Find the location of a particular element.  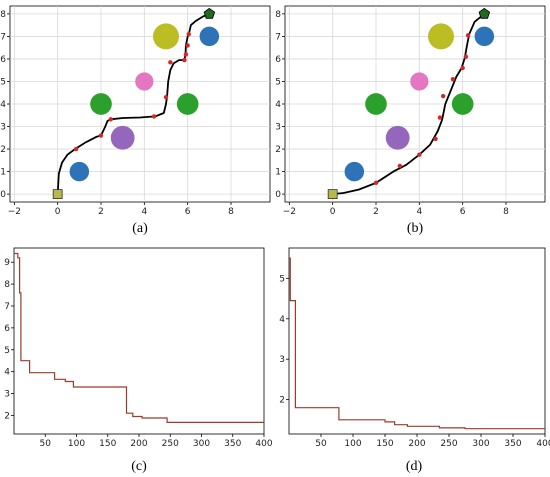

caption-d: (d) is located at coordinates (414, 466).